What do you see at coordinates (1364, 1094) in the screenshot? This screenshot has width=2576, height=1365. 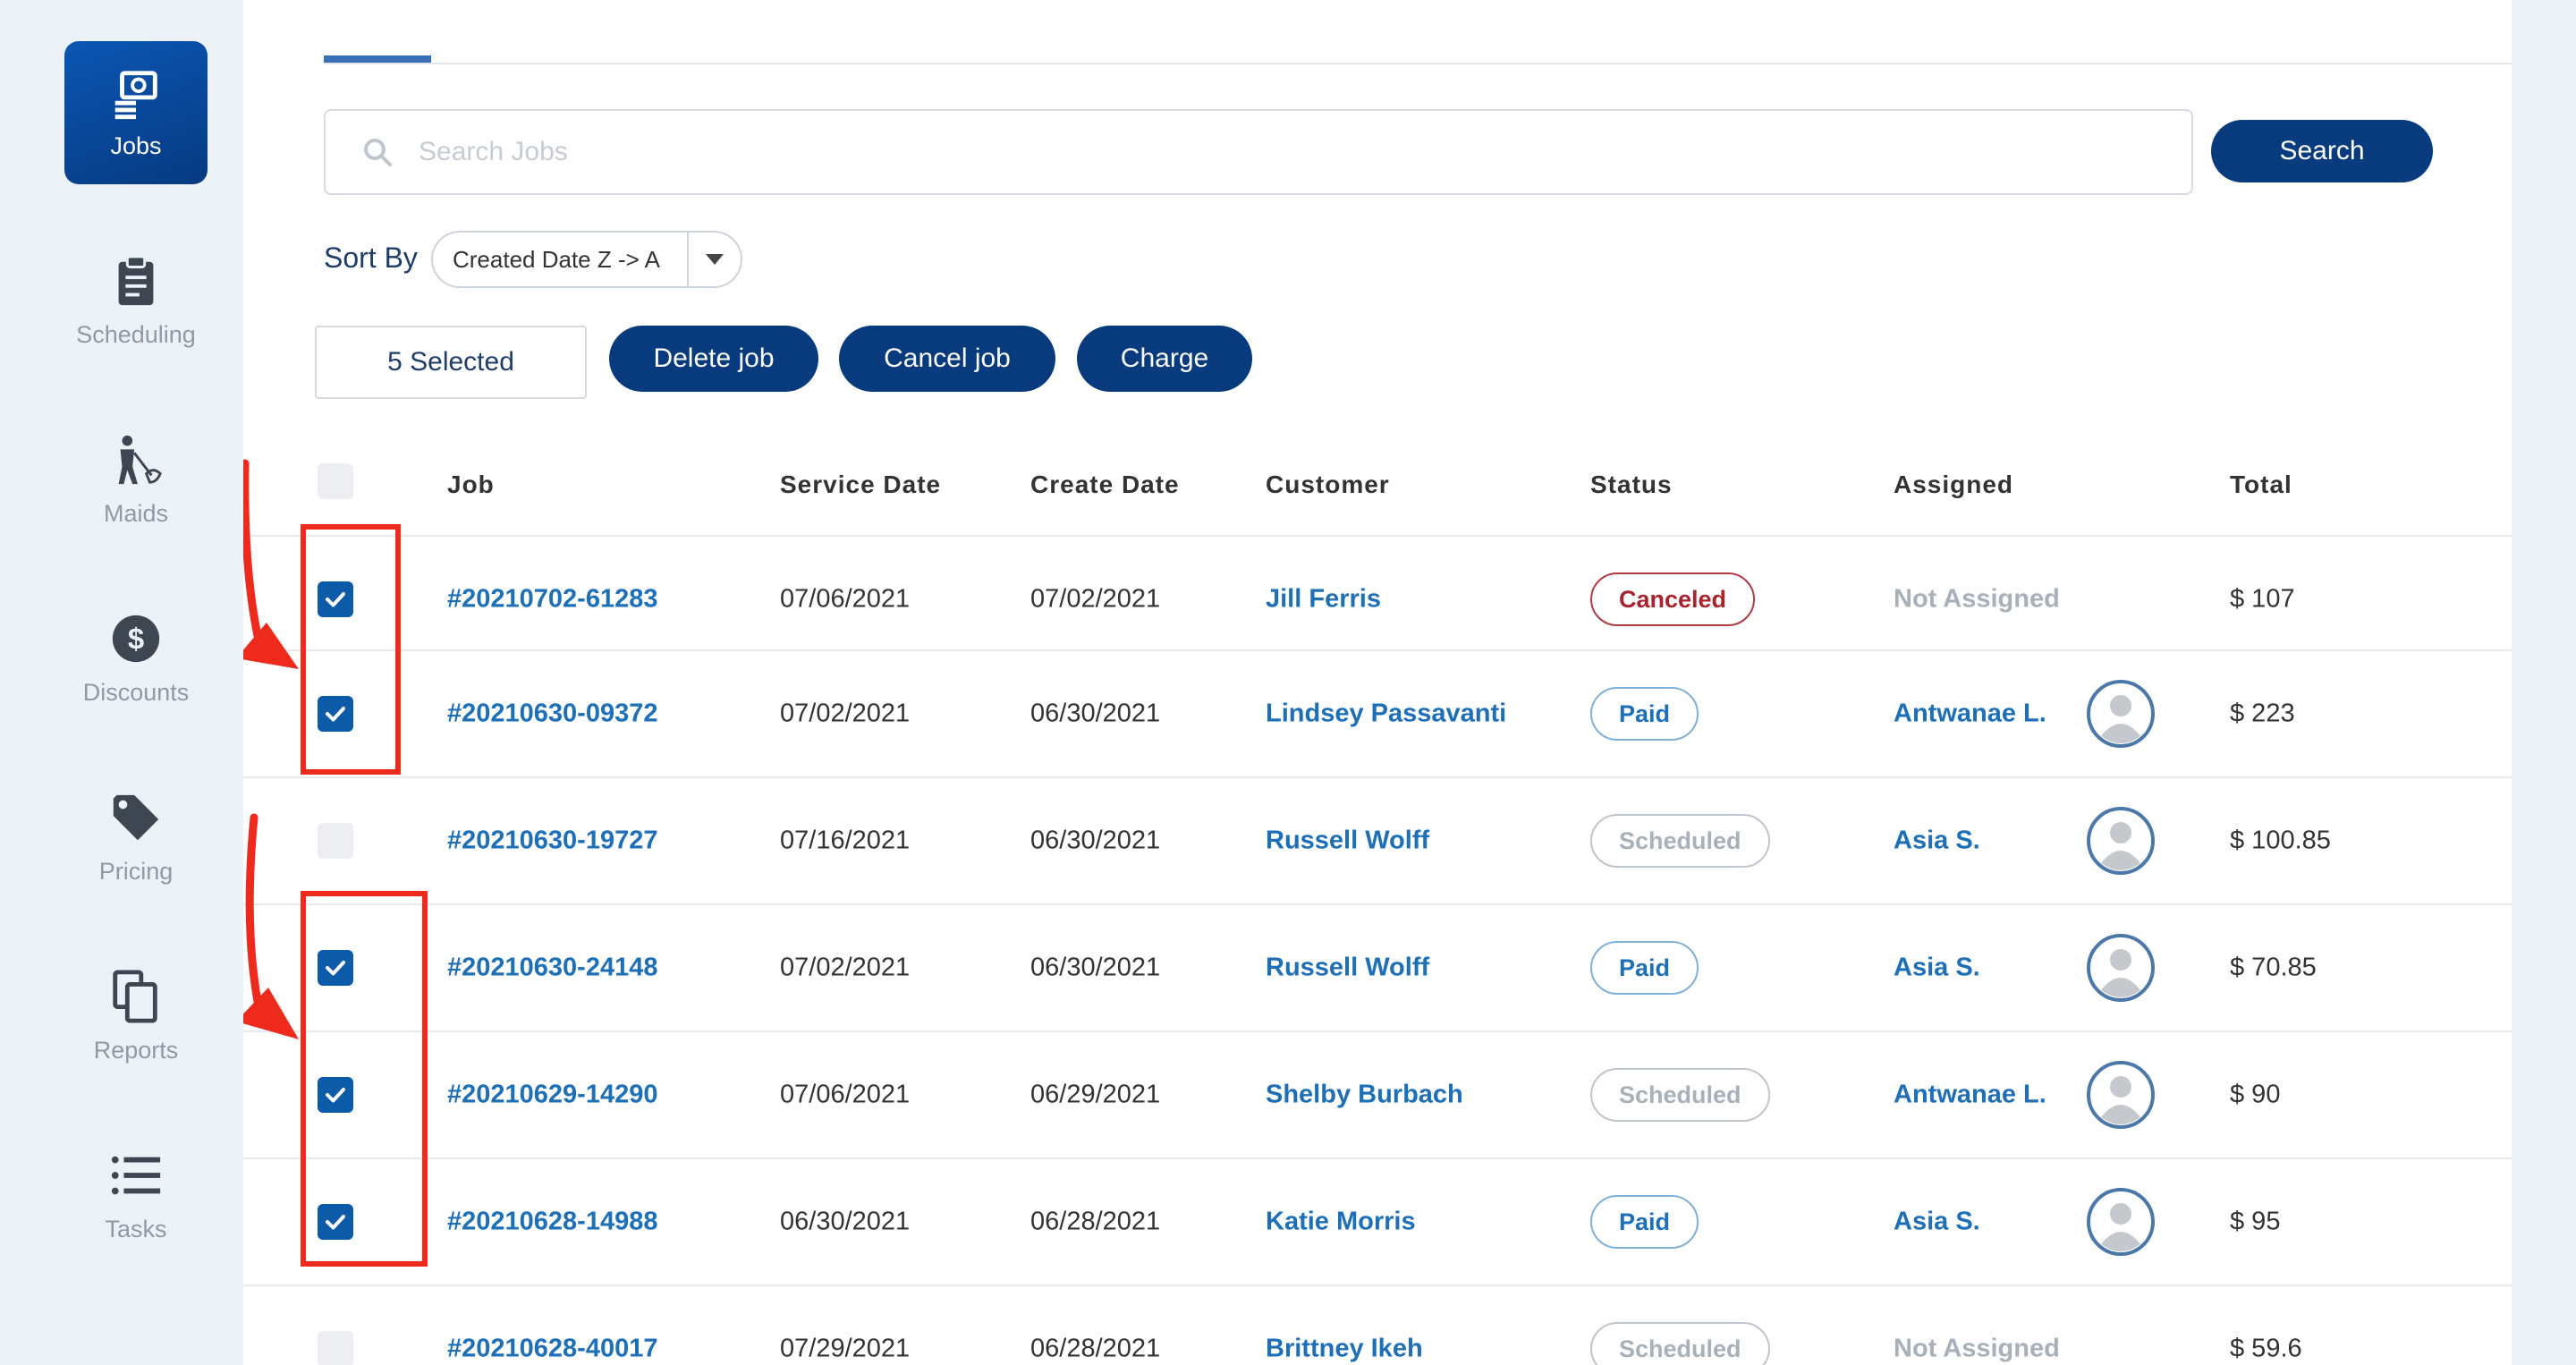 I see `customer-link: Shelby Burbach` at bounding box center [1364, 1094].